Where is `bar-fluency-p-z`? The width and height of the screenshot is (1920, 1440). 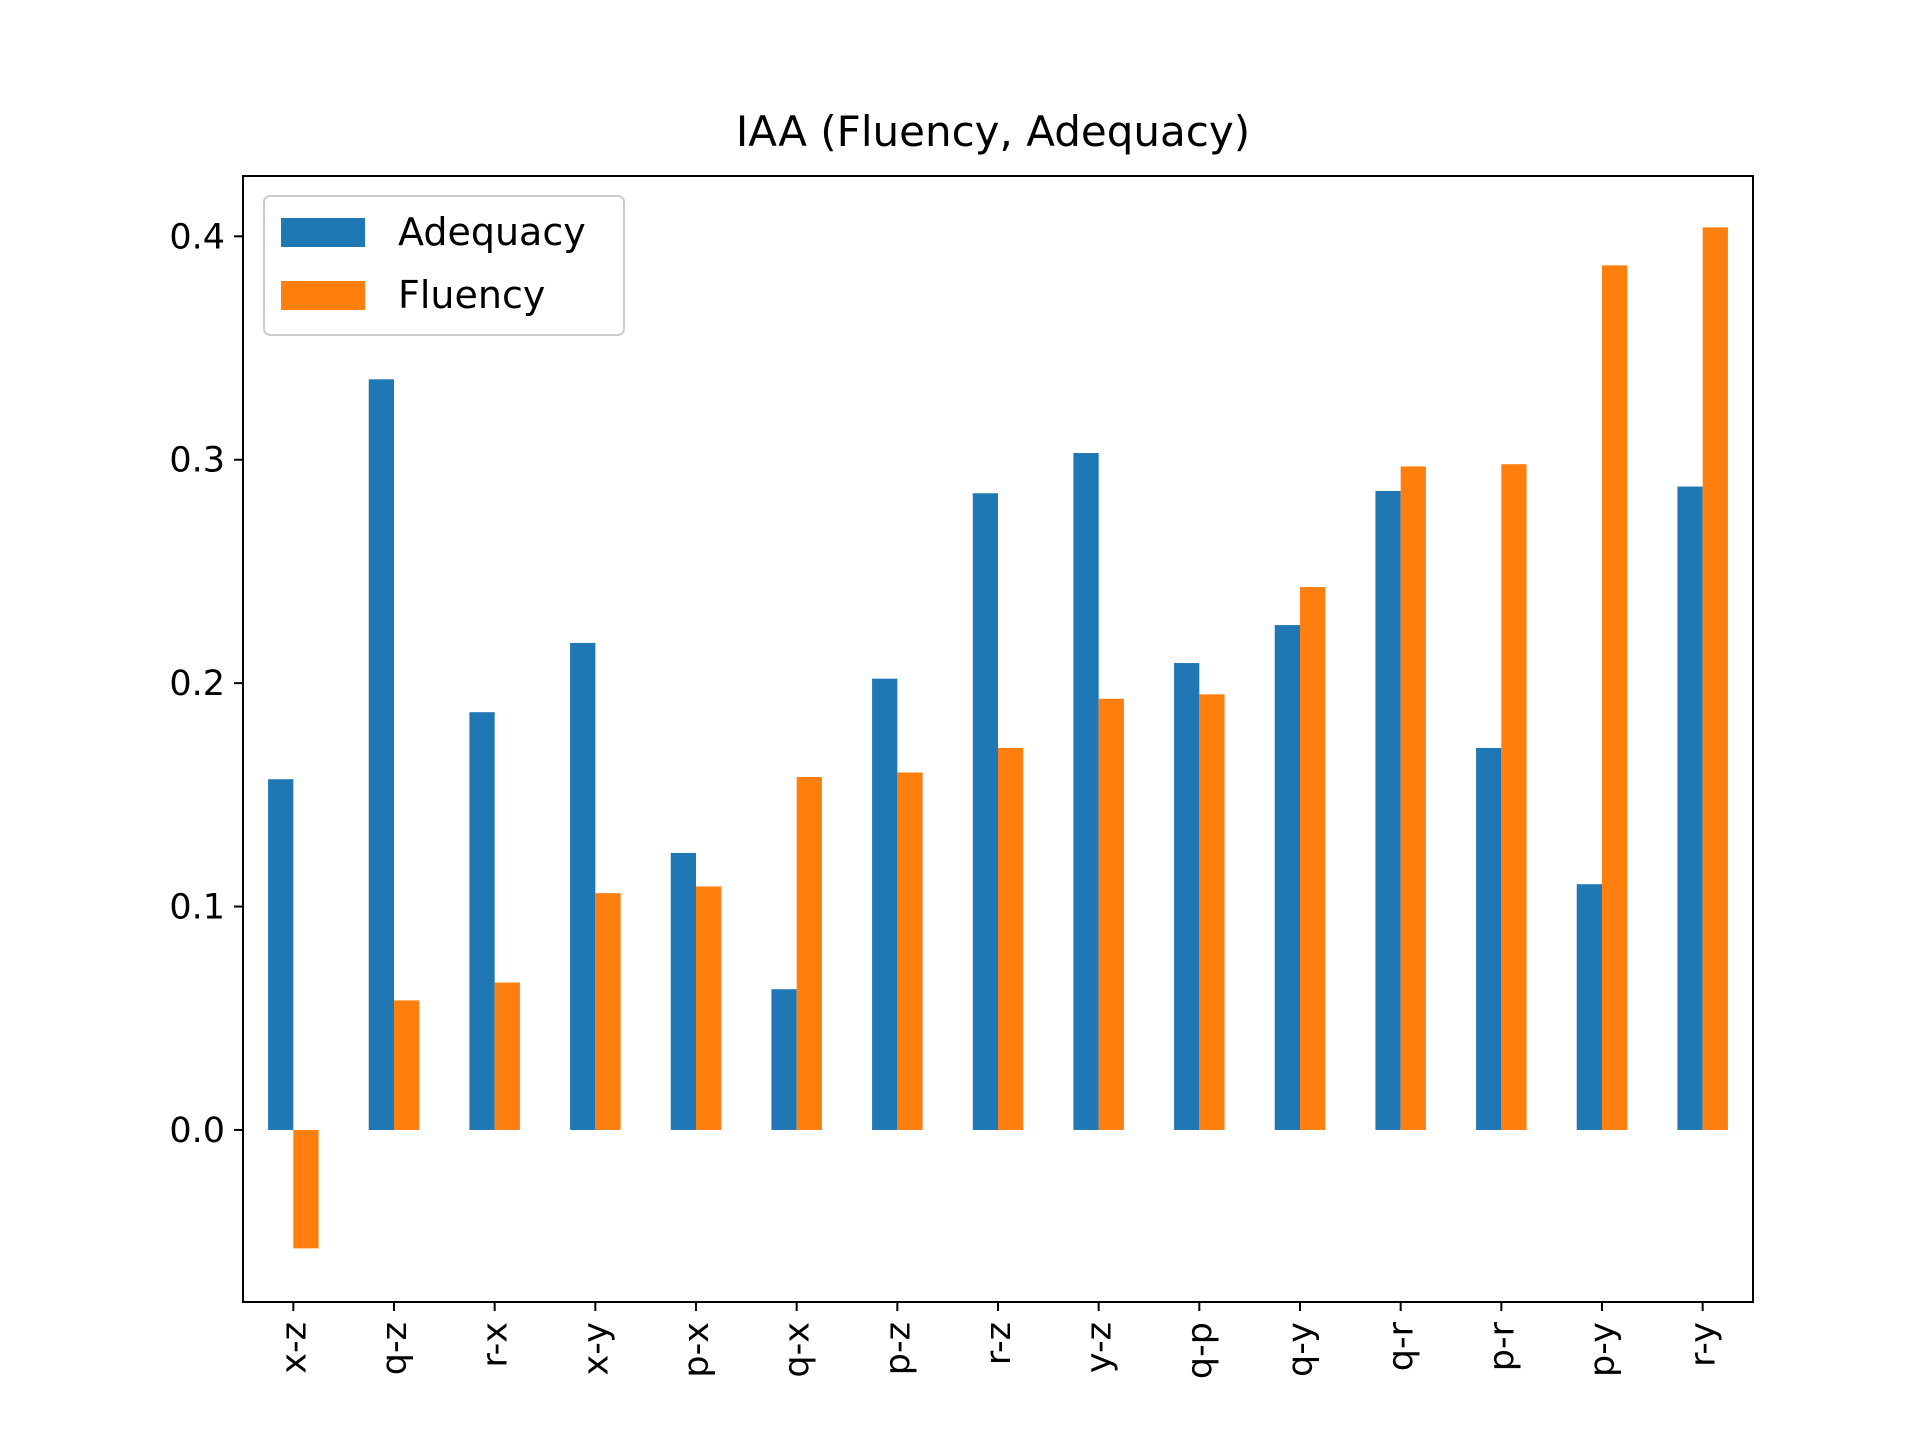
bar-fluency-p-z is located at coordinates (910, 951).